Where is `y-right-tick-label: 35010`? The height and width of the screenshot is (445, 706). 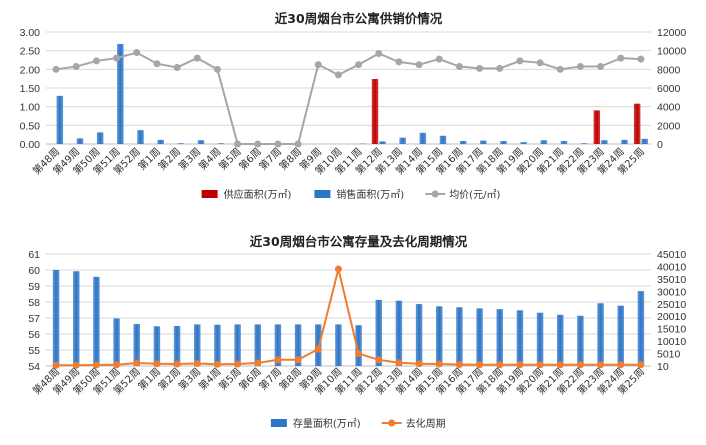
y-right-tick-label: 35010 is located at coordinates (671, 280).